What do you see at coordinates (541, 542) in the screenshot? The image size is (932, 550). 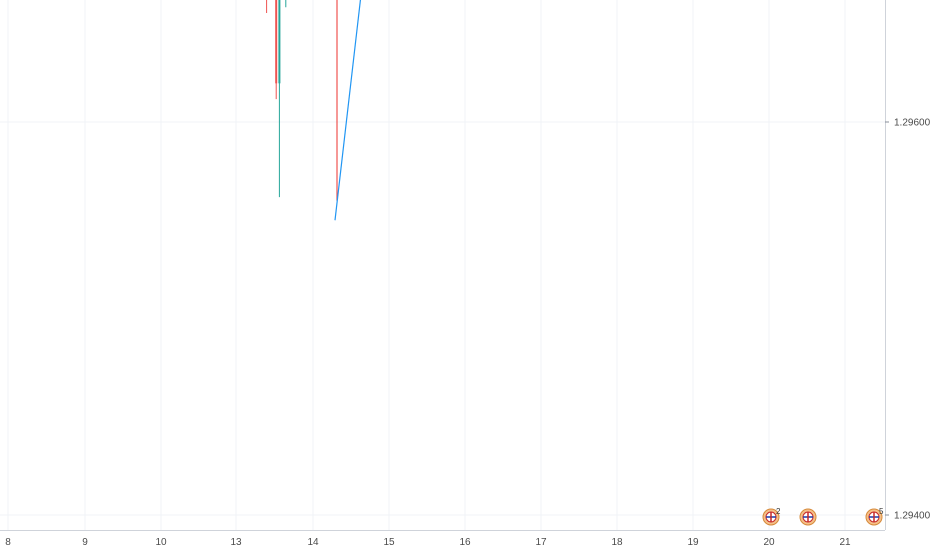 I see `time-tick-label: 17` at bounding box center [541, 542].